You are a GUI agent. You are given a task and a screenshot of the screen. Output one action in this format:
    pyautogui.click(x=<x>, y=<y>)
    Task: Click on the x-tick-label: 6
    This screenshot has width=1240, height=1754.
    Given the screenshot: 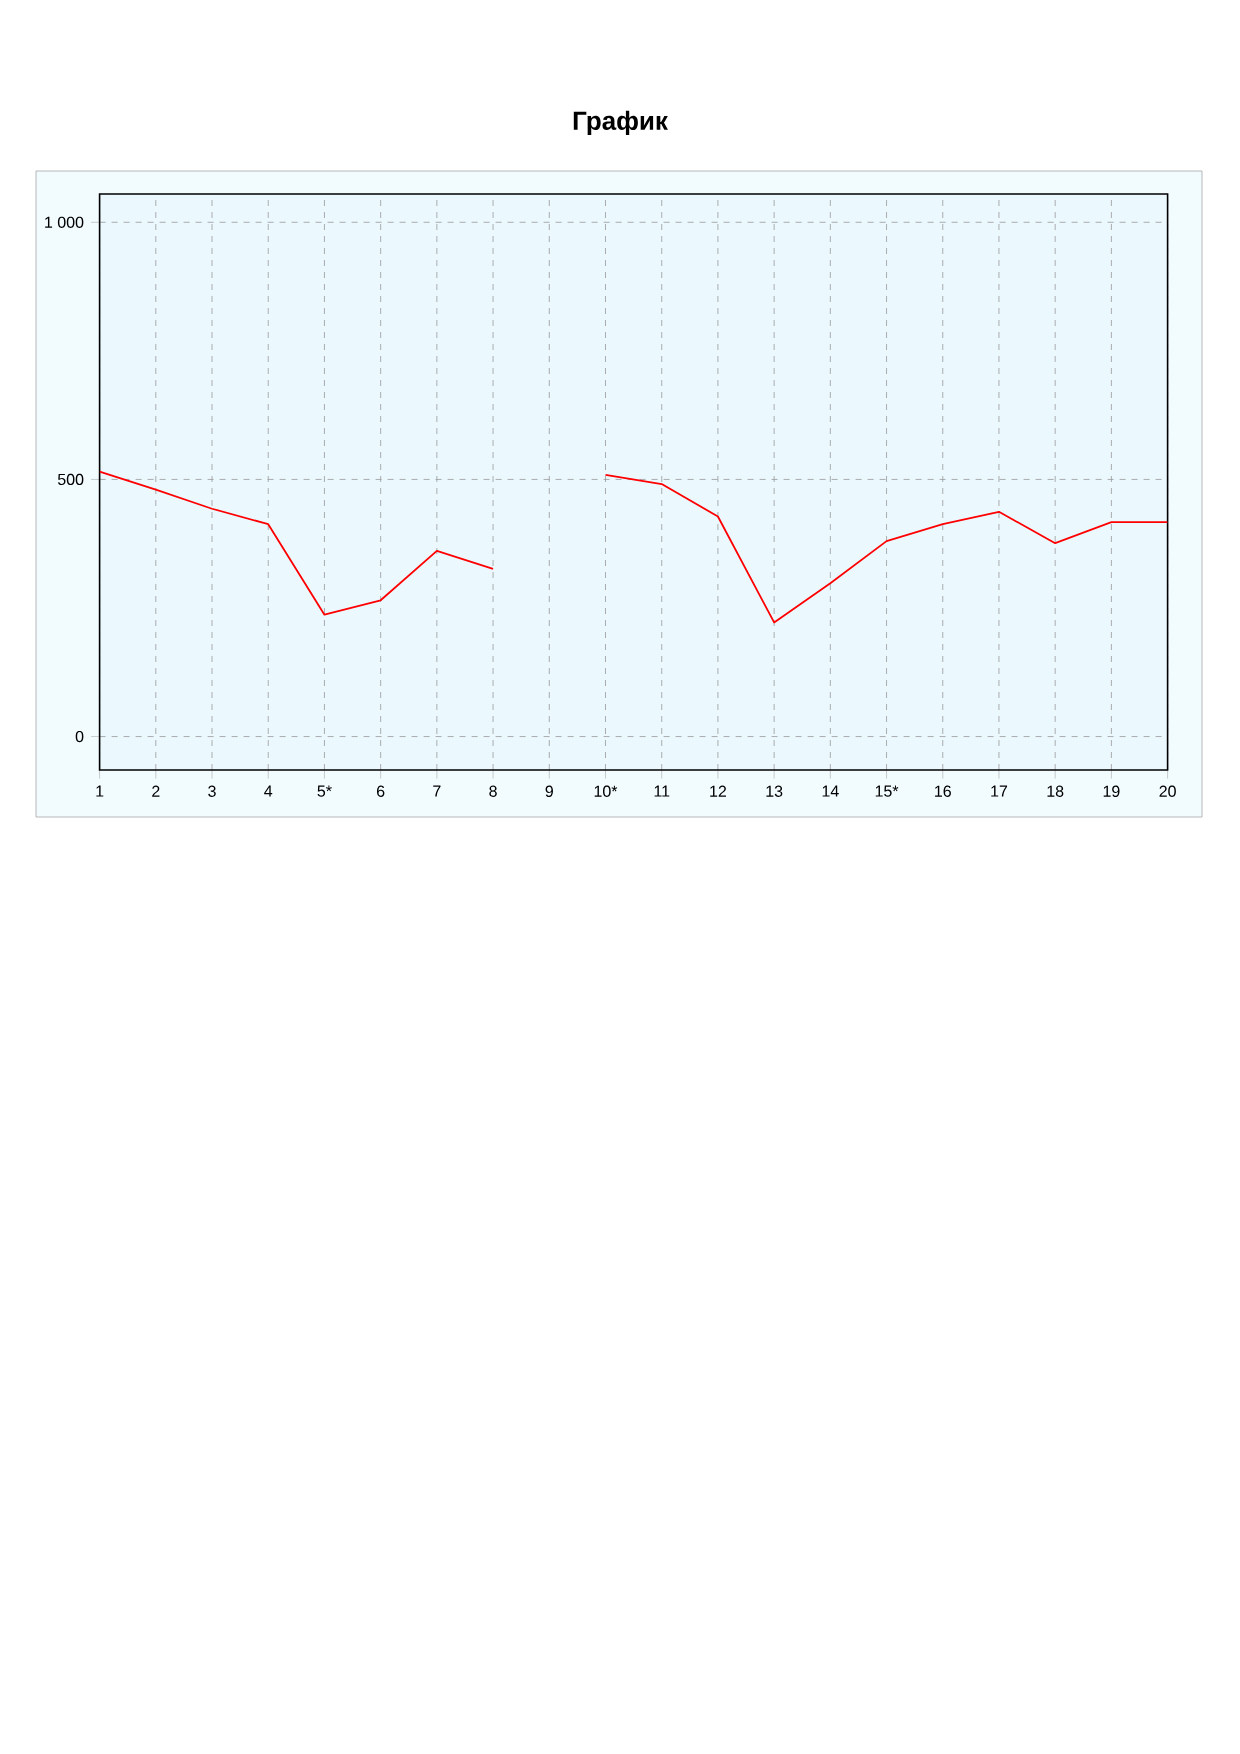 What is the action you would take?
    pyautogui.click(x=381, y=791)
    